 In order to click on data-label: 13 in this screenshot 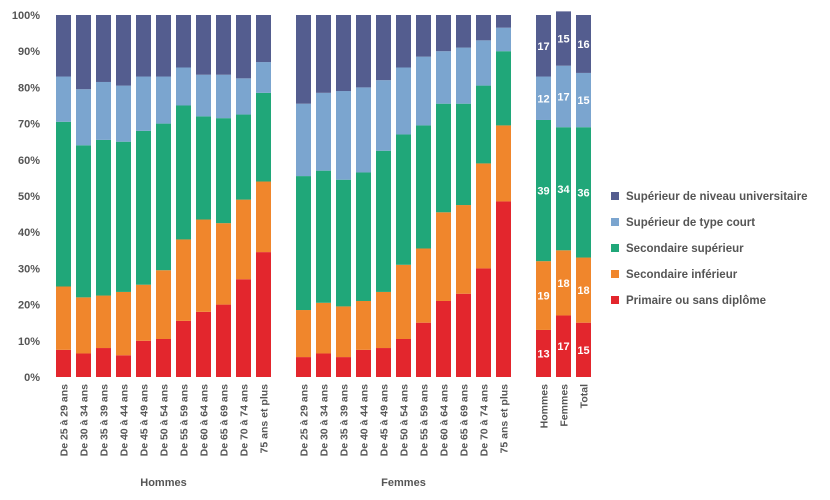, I will do `click(543, 354)`.